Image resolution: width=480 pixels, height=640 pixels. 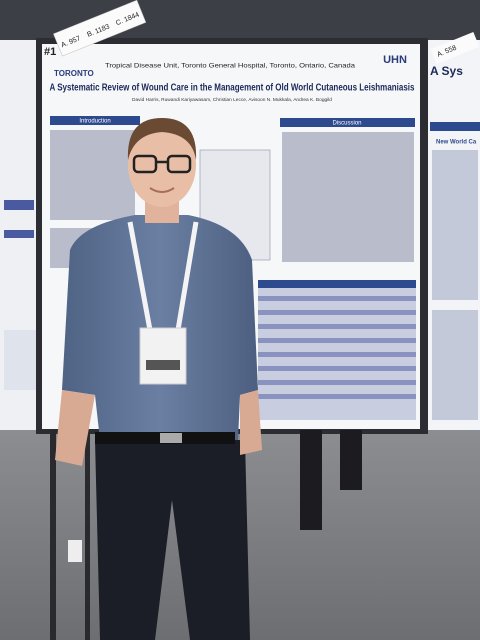 What do you see at coordinates (456, 143) in the screenshot?
I see `right-poster-heading: New World Ca` at bounding box center [456, 143].